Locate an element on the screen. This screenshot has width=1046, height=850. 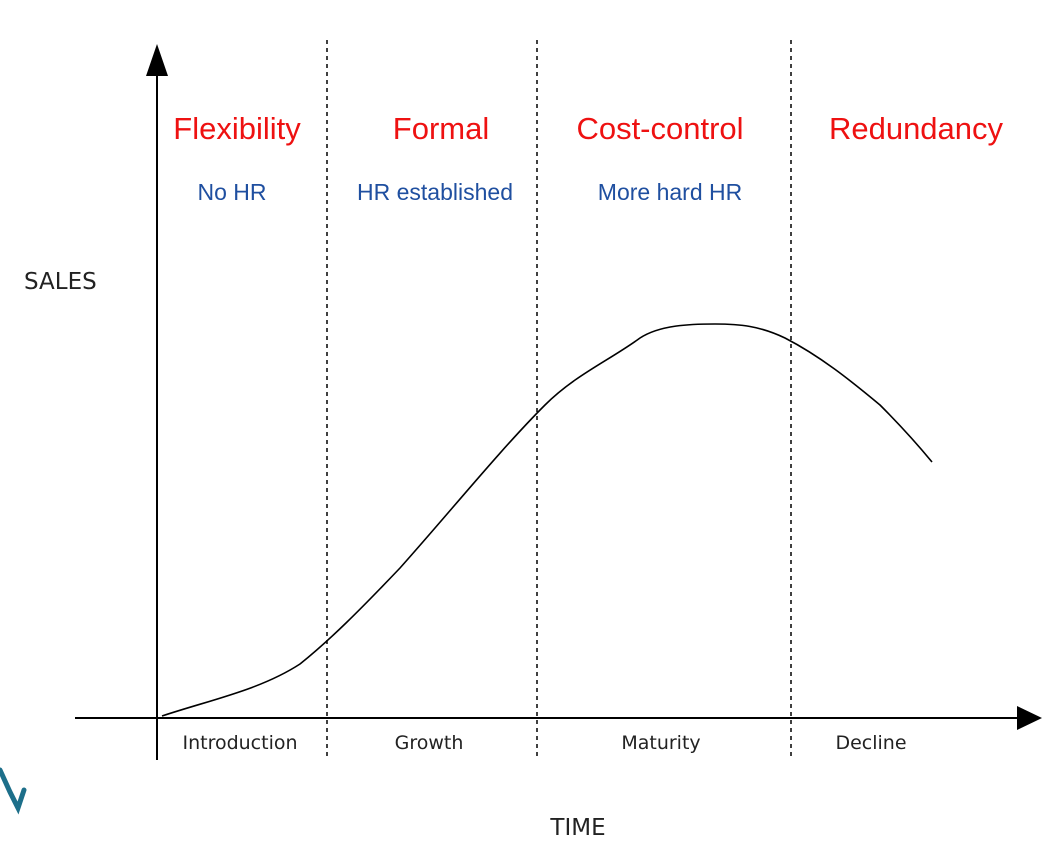
stage-label-decline: Decline is located at coordinates (870, 743).